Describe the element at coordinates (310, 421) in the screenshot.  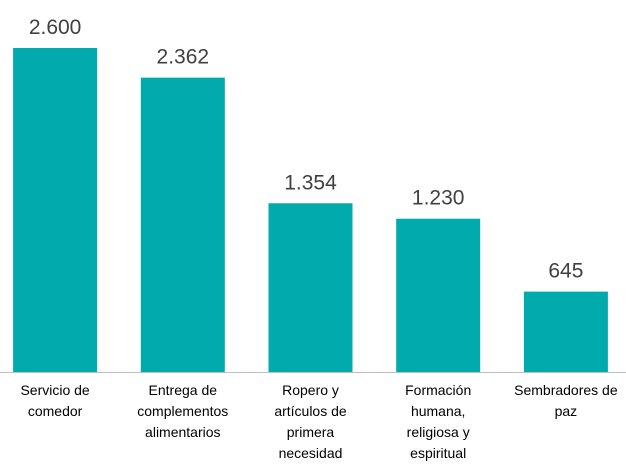
I see `x-tick-label: Ropero y artículos de primera necesidad` at that location.